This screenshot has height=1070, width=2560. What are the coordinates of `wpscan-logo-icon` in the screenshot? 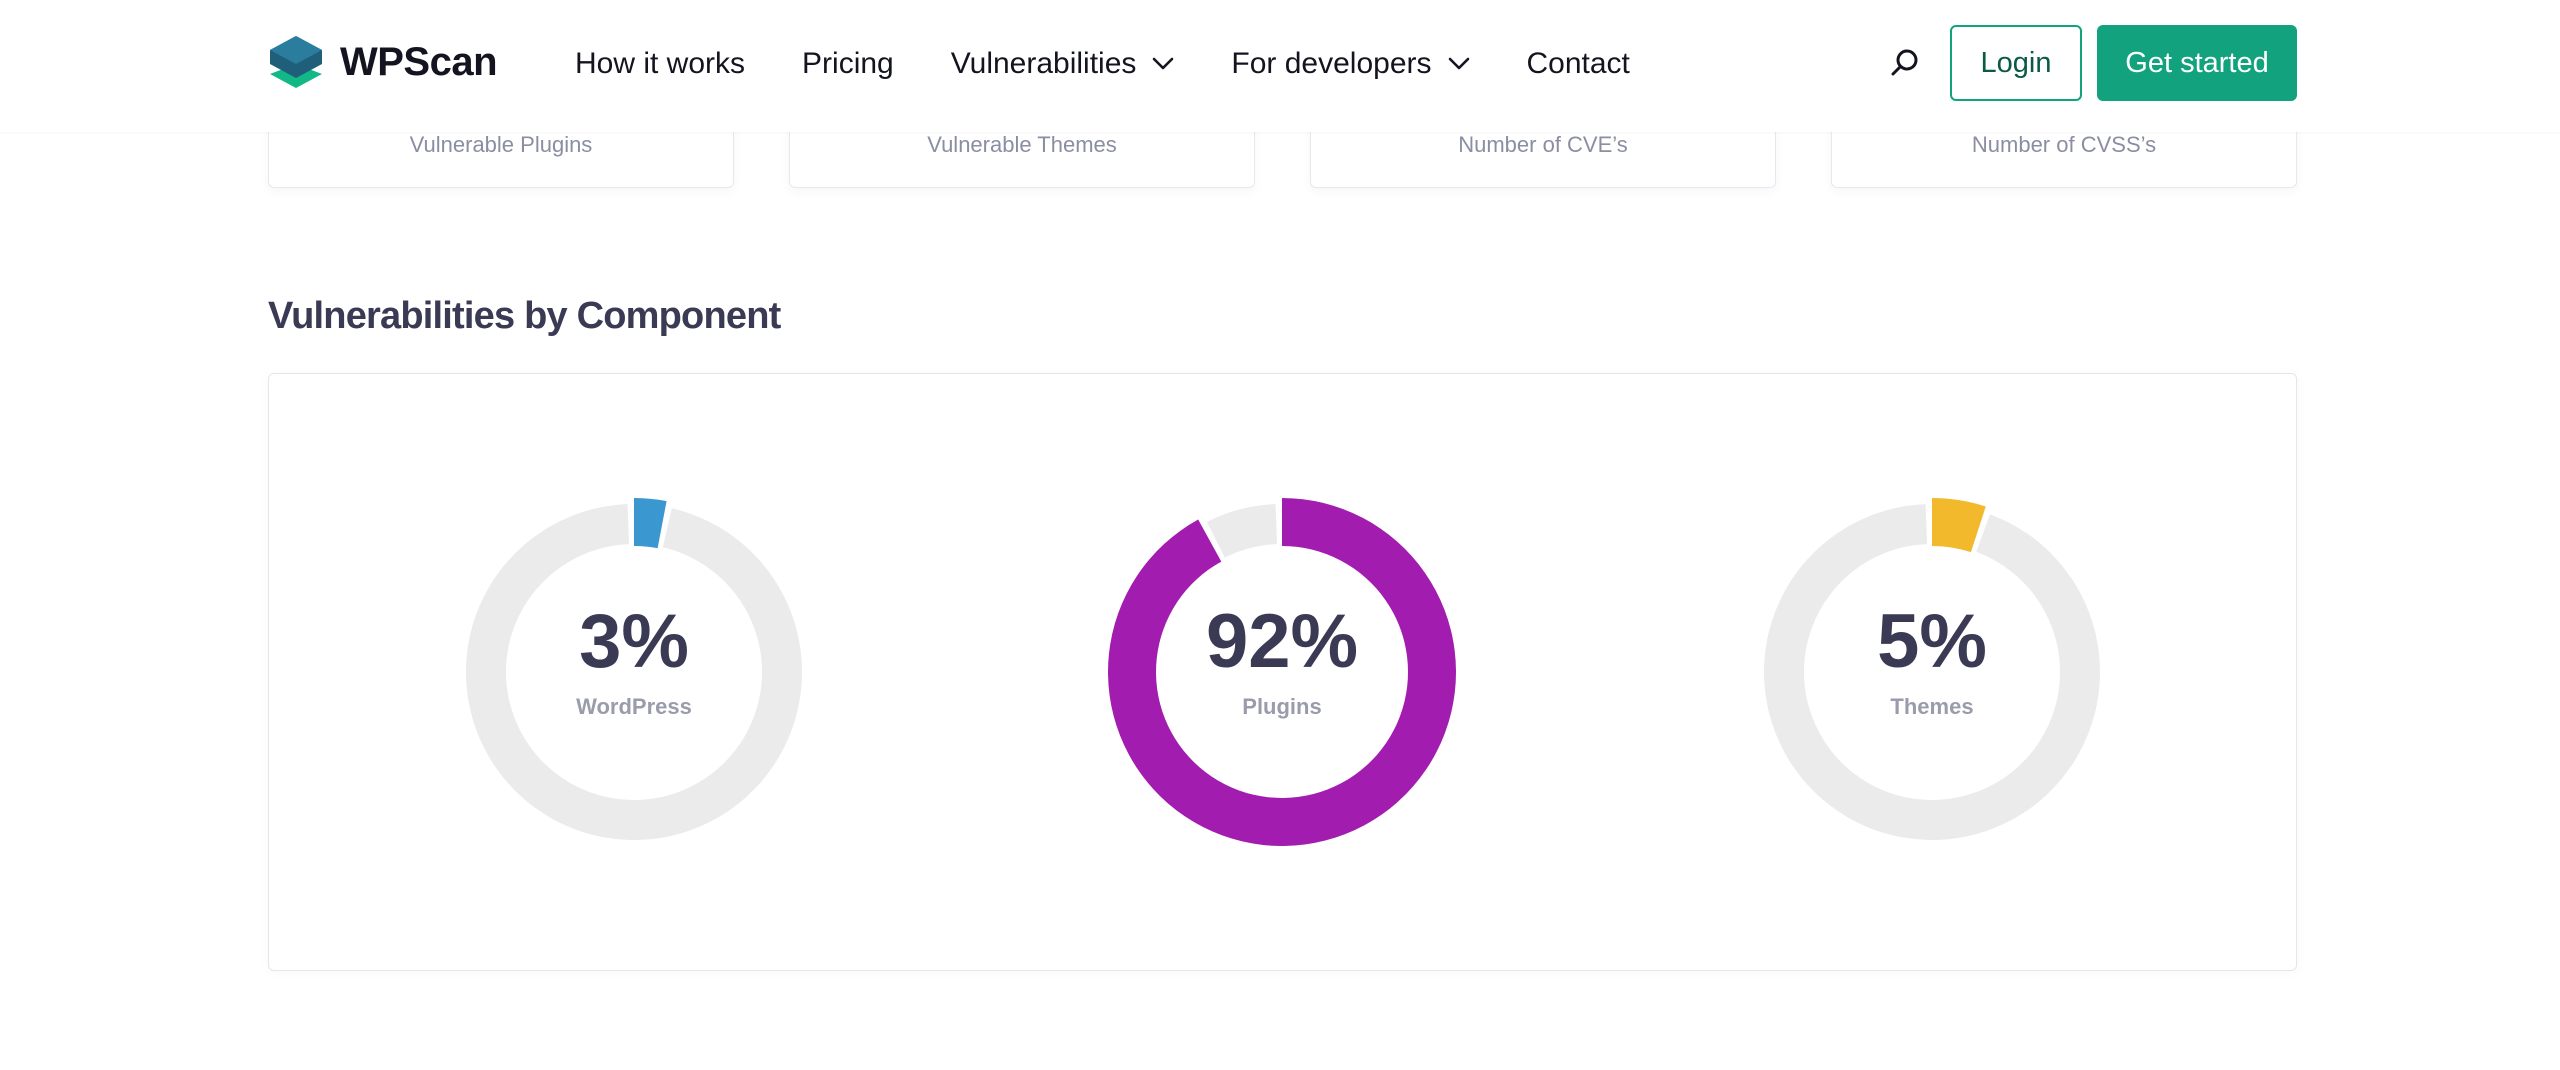 It's located at (296, 62).